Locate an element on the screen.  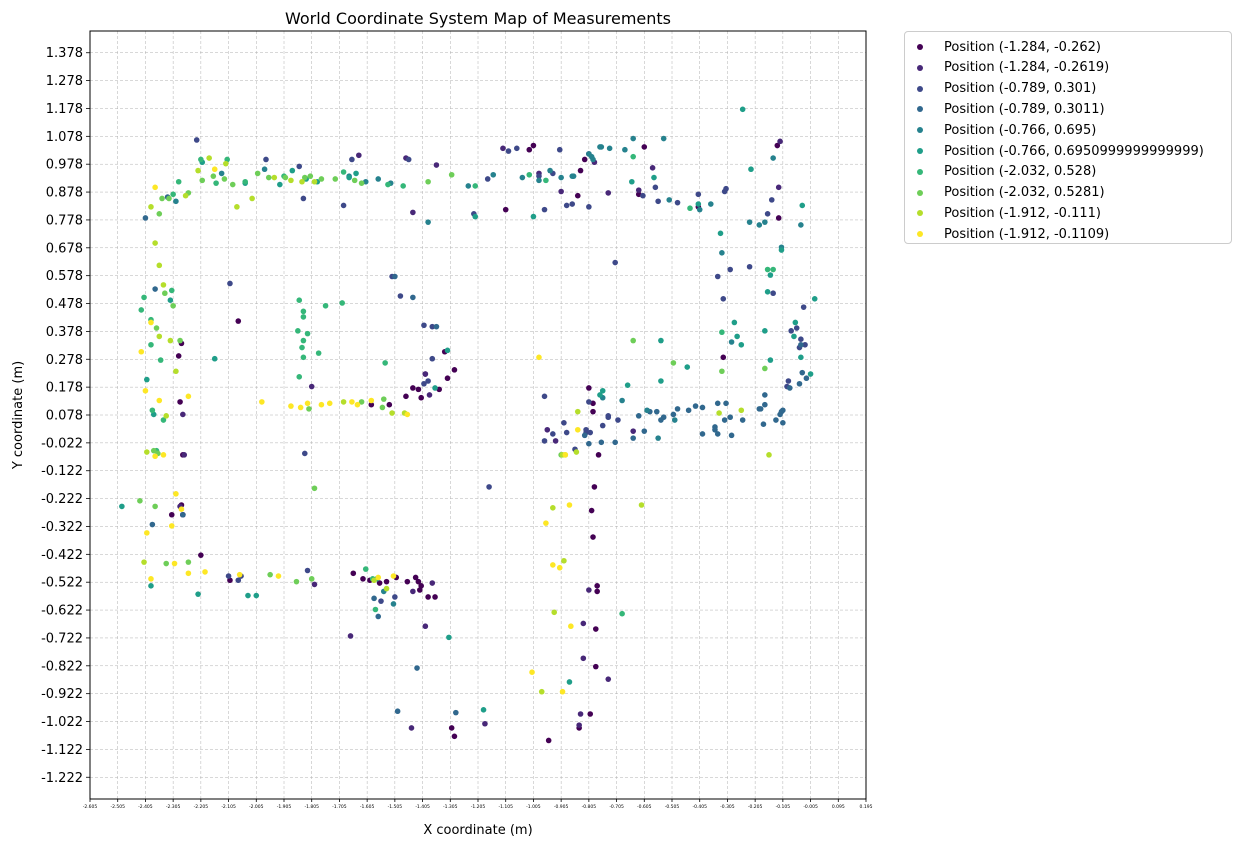
y-tick-label: -0.122 is located at coordinates (62, 471).